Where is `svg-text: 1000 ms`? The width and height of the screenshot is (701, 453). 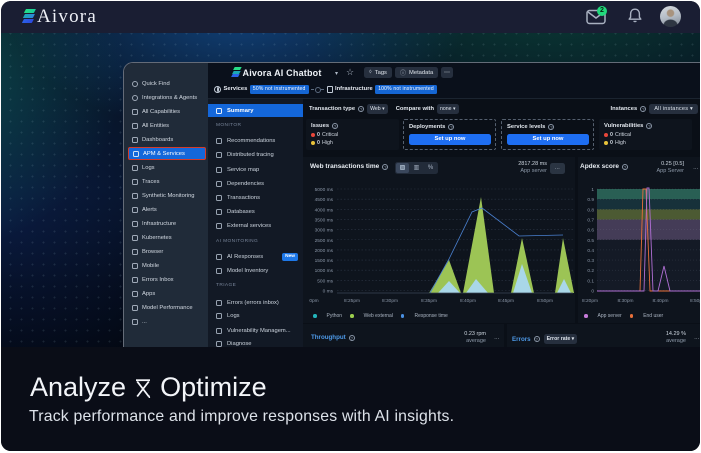
svg-text: 1000 ms is located at coordinates (324, 271).